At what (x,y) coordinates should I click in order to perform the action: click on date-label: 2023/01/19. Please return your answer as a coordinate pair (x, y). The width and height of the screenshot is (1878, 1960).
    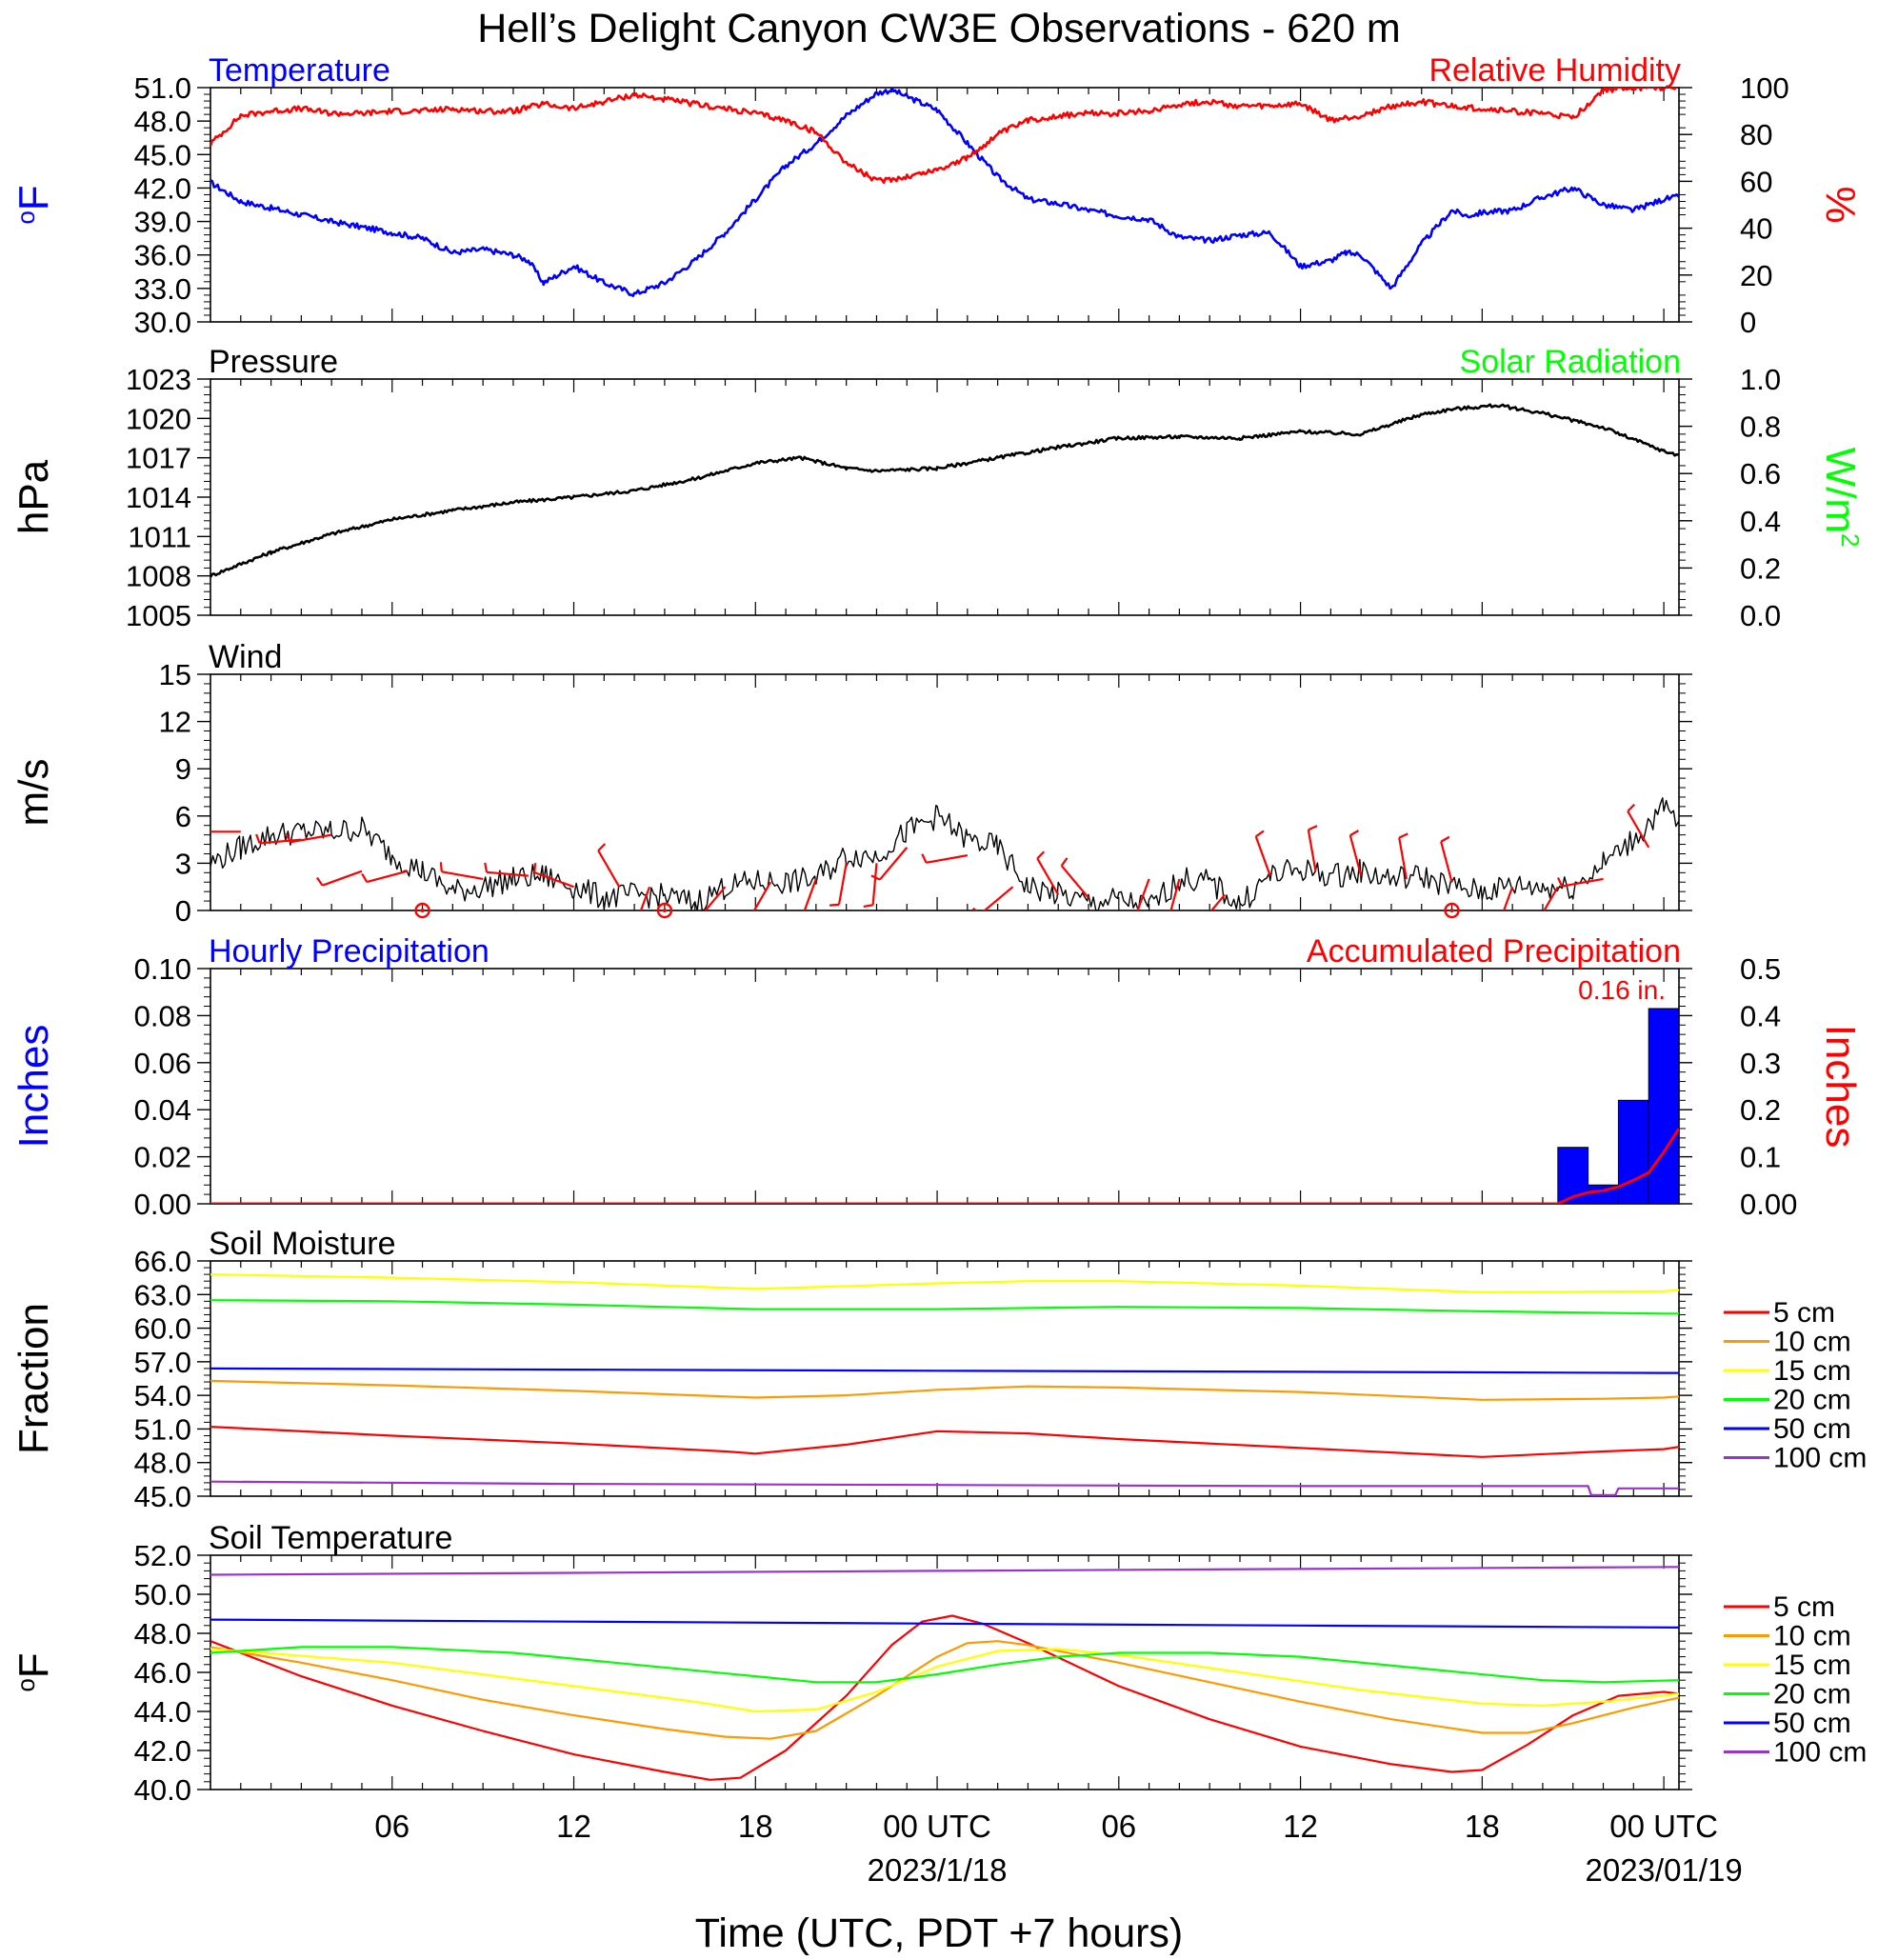
    Looking at the image, I should click on (1664, 1870).